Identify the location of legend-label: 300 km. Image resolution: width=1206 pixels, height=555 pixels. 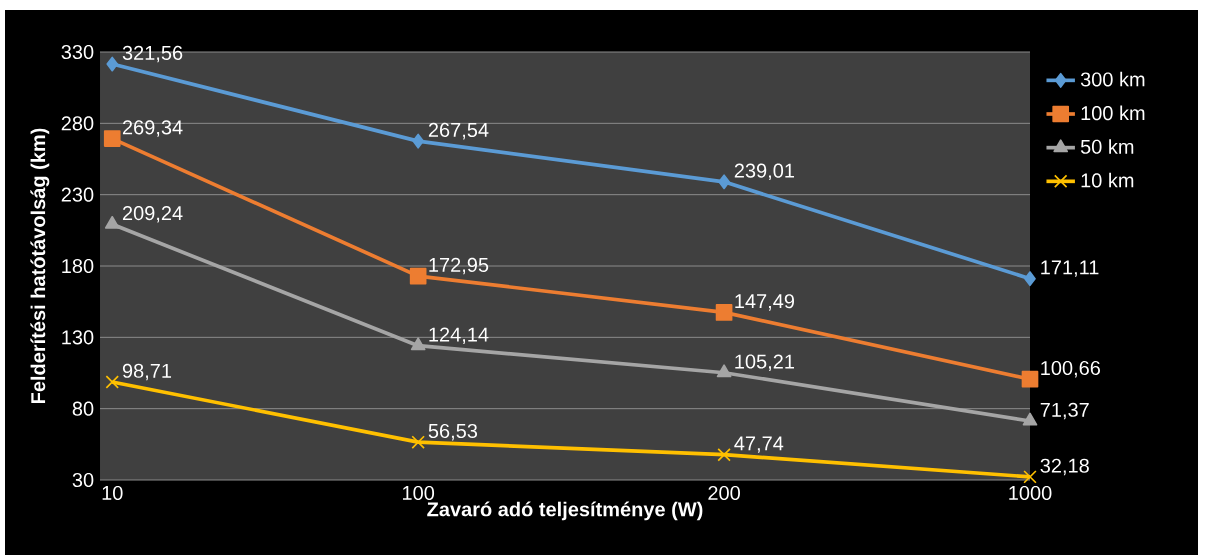
(1112, 79).